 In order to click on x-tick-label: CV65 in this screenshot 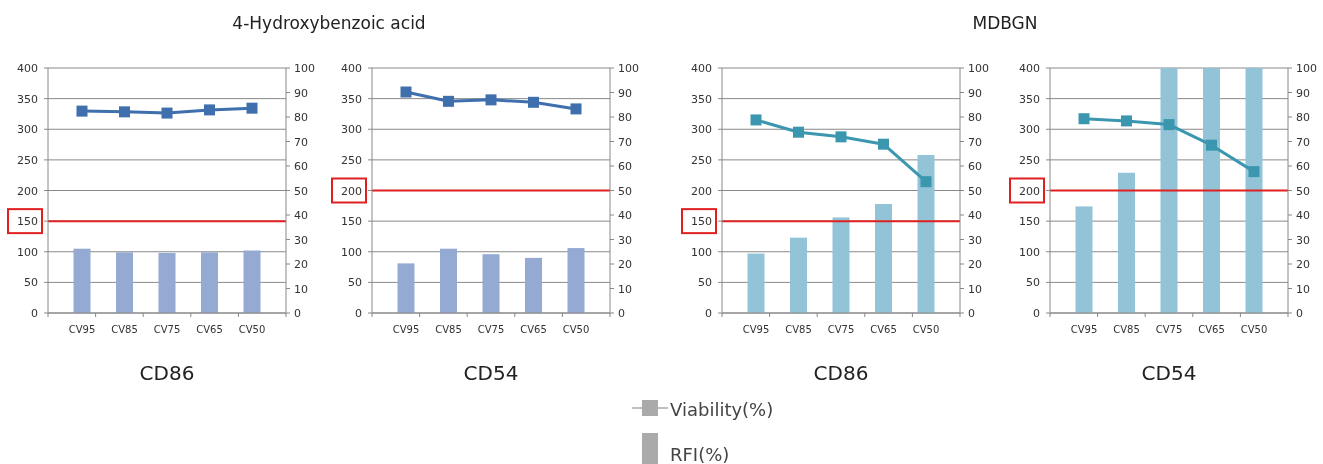, I will do `click(533, 329)`.